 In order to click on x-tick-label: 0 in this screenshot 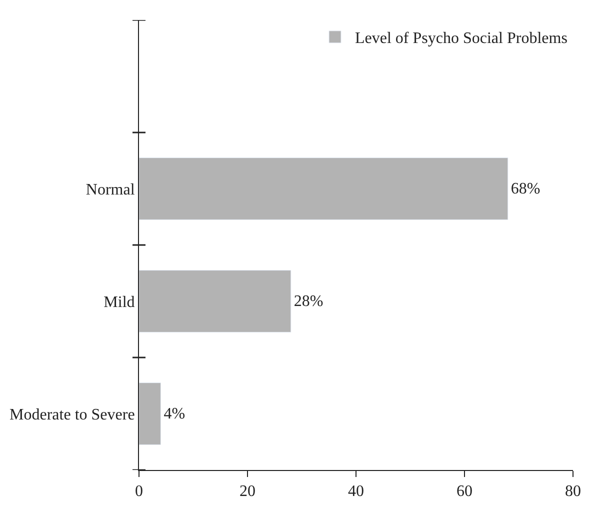, I will do `click(139, 491)`.